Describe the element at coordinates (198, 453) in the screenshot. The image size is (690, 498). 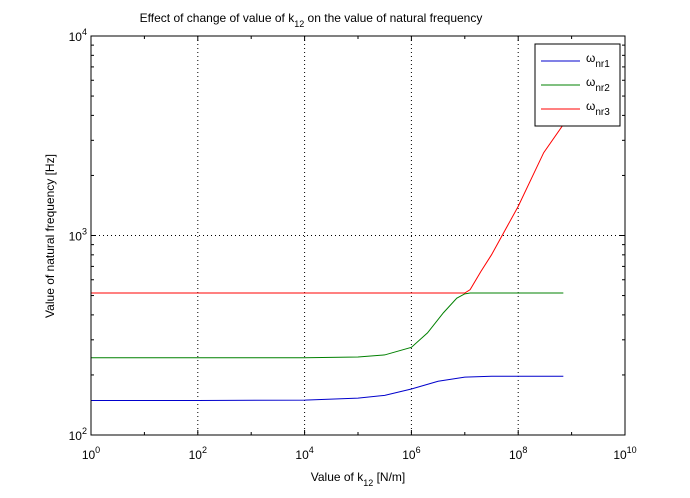
I see `x-tick-label: 10²` at that location.